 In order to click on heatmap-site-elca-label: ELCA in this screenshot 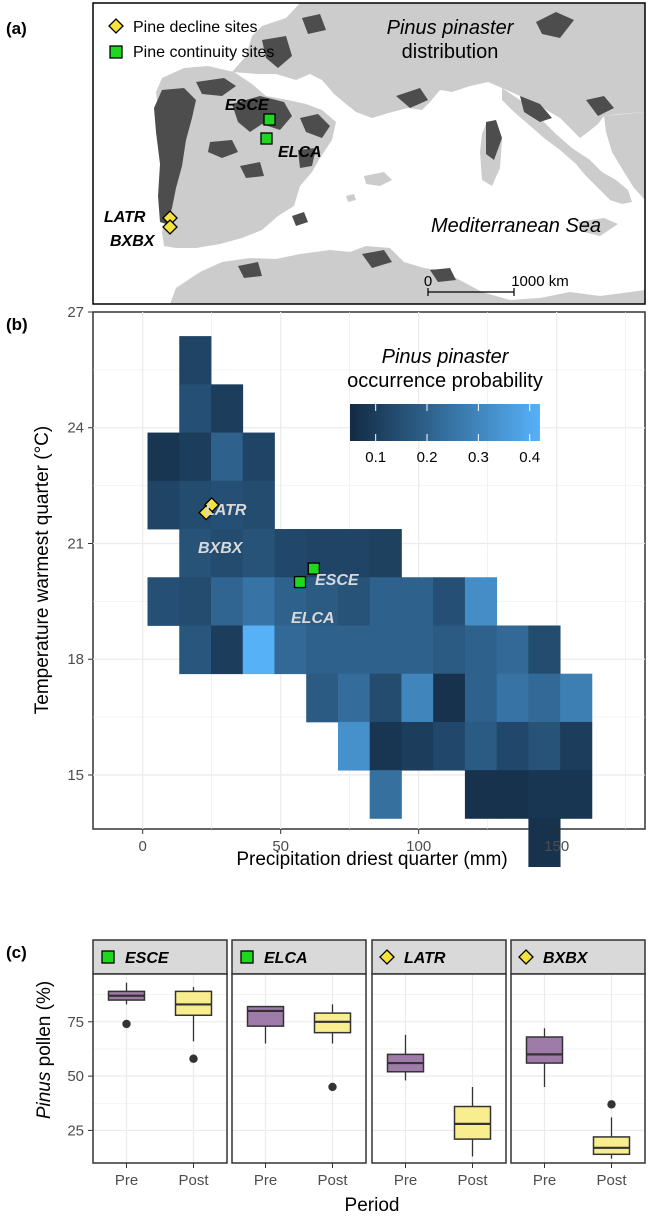, I will do `click(313, 618)`.